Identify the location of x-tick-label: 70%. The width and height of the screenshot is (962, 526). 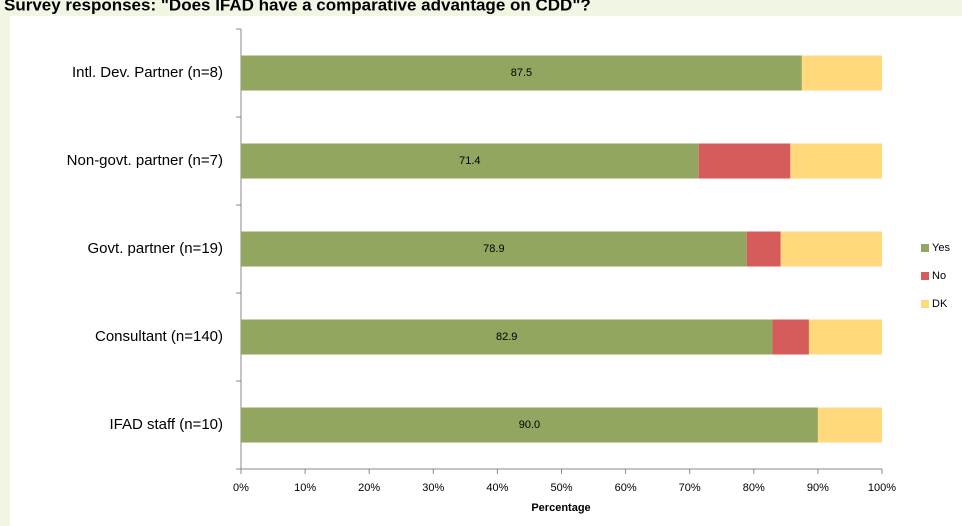
(690, 488).